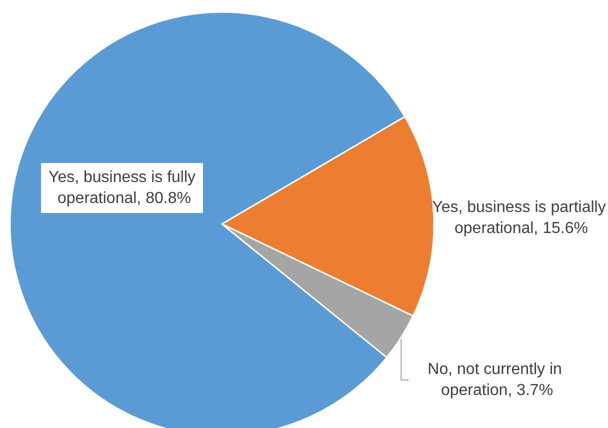 The height and width of the screenshot is (428, 608). What do you see at coordinates (519, 218) in the screenshot?
I see `slice-label: Yes, business is partially operational, 15.6%` at bounding box center [519, 218].